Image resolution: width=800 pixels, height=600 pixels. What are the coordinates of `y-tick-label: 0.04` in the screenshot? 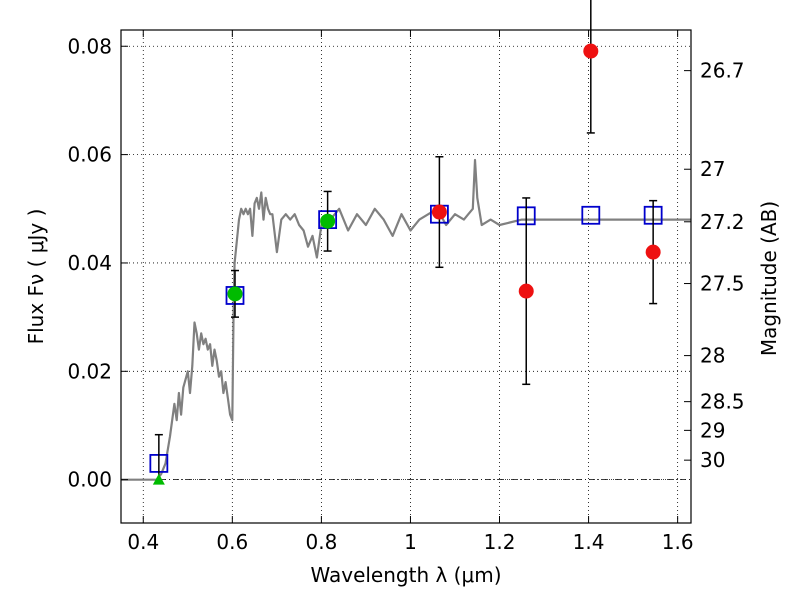 It's located at (89, 263).